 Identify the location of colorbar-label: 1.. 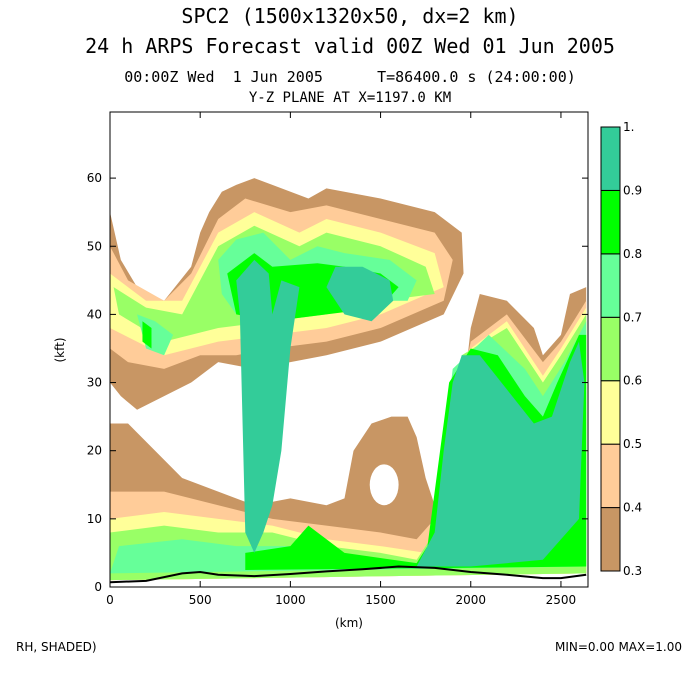
(628, 127).